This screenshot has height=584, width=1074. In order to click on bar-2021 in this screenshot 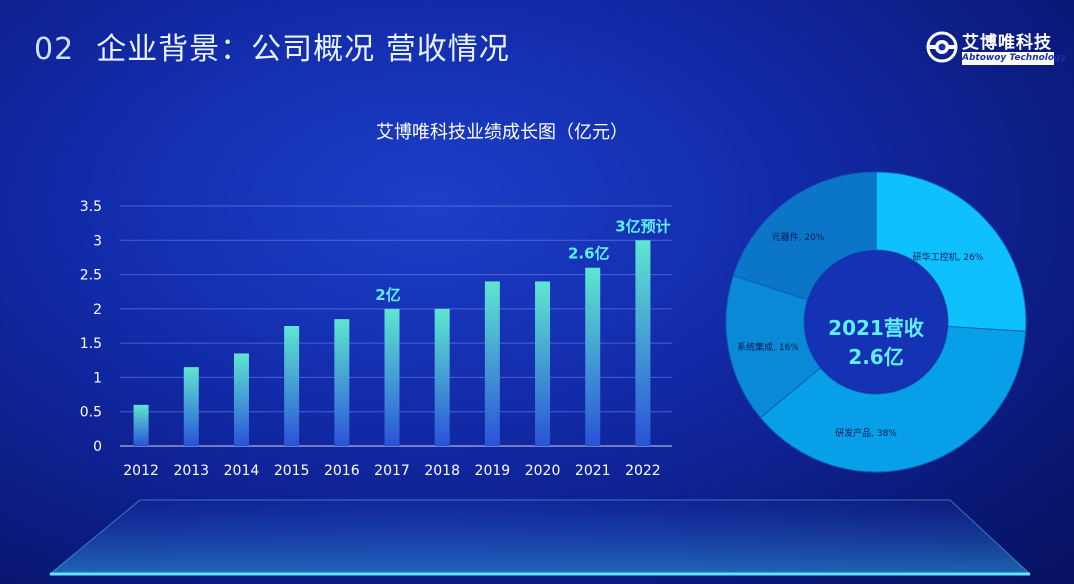, I will do `click(593, 356)`.